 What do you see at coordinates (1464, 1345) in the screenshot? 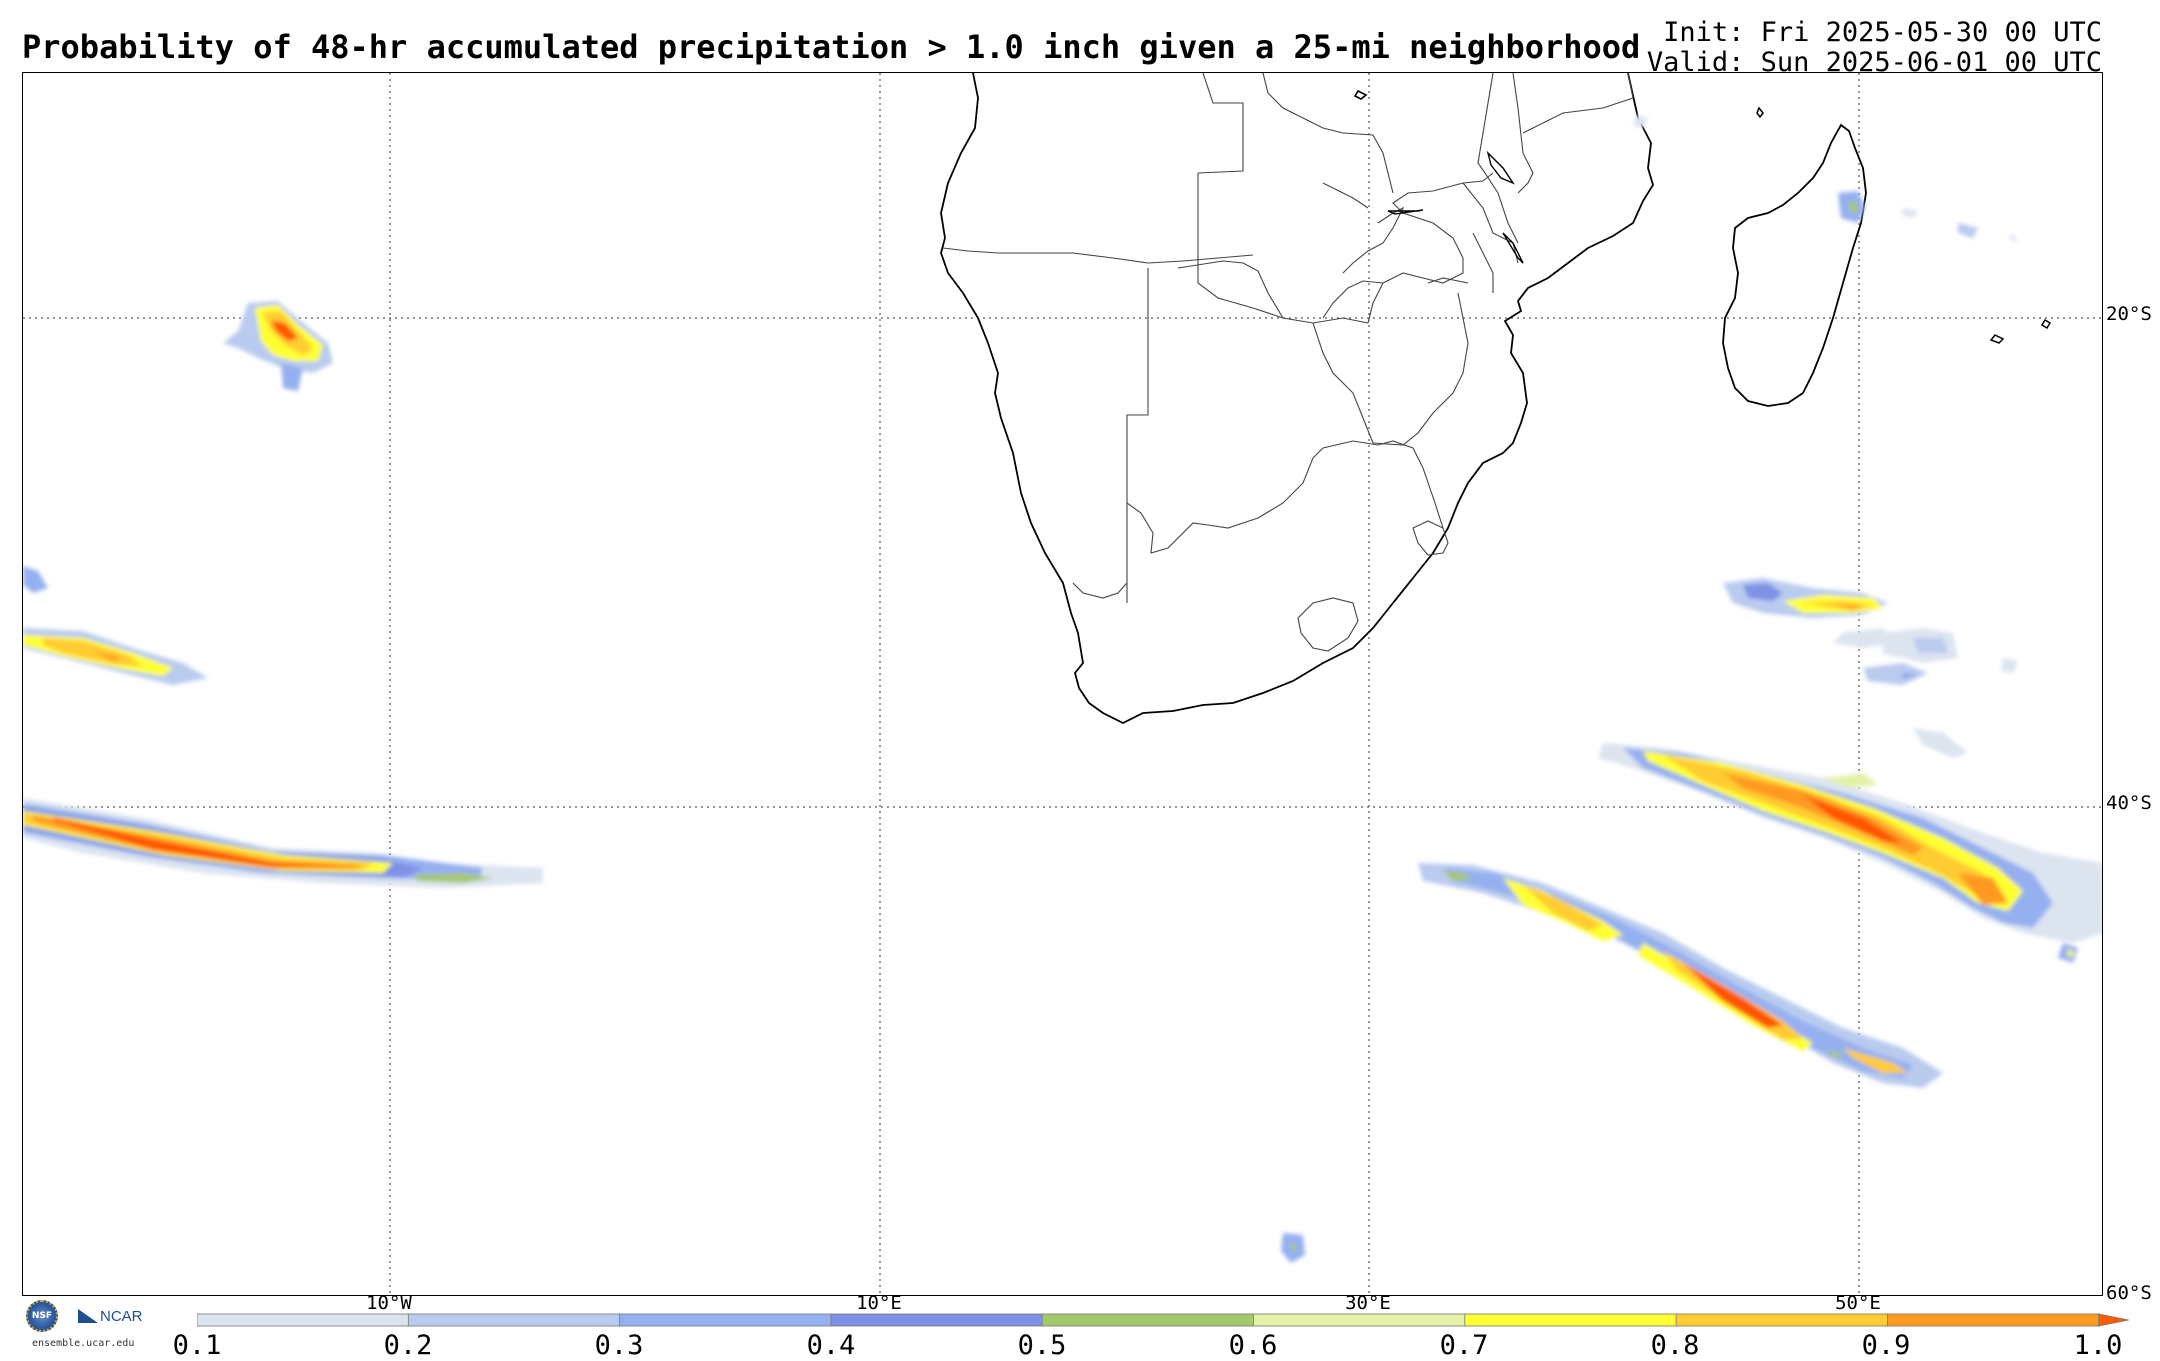
I see `colorbar-label: 0.7` at bounding box center [1464, 1345].